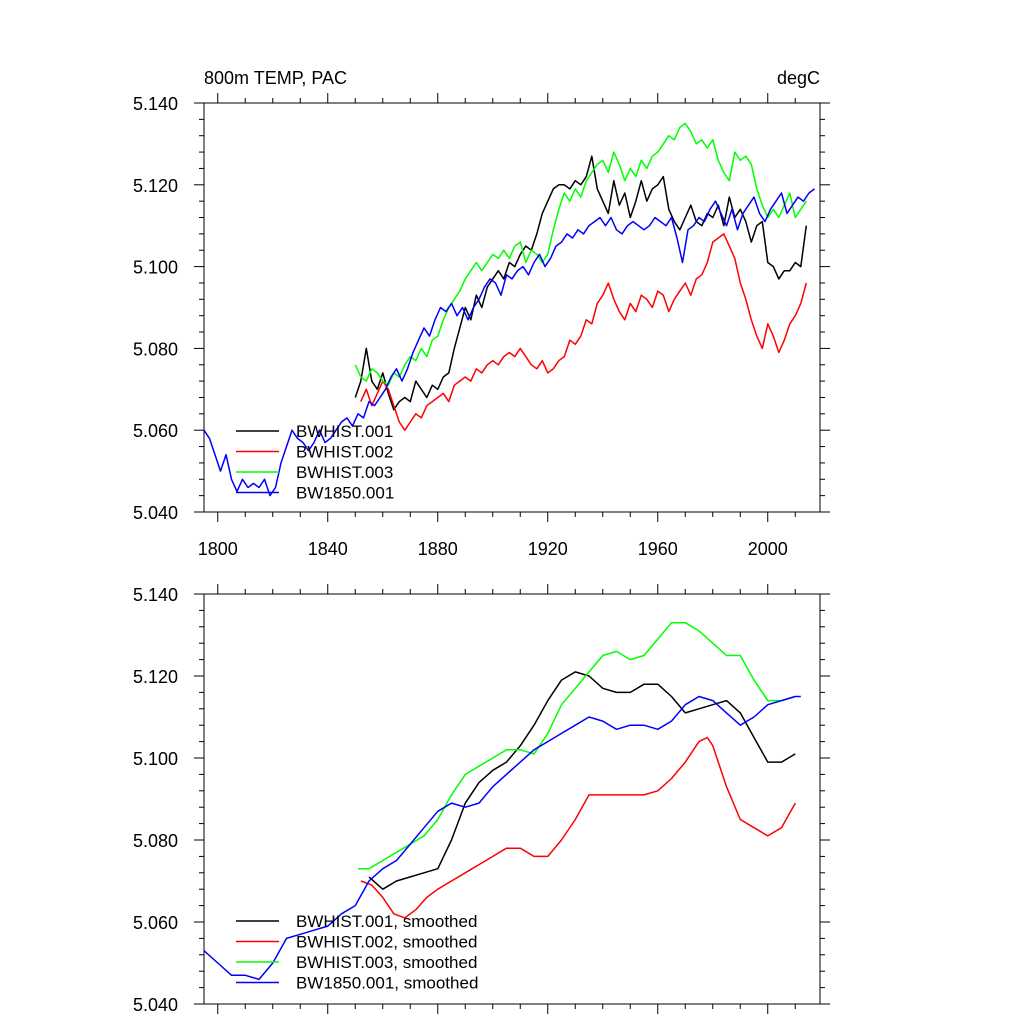  What do you see at coordinates (345, 493) in the screenshot?
I see `legend-label: BW1850.001` at bounding box center [345, 493].